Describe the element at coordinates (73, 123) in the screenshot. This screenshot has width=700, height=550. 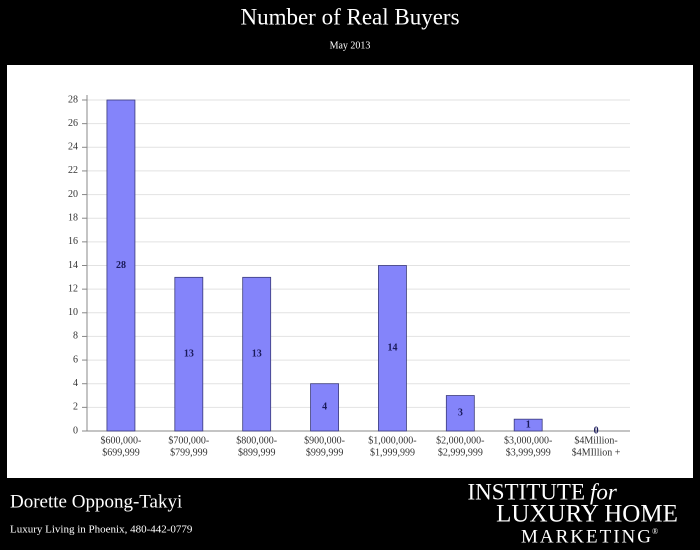
I see `y-tick-label: 26` at that location.